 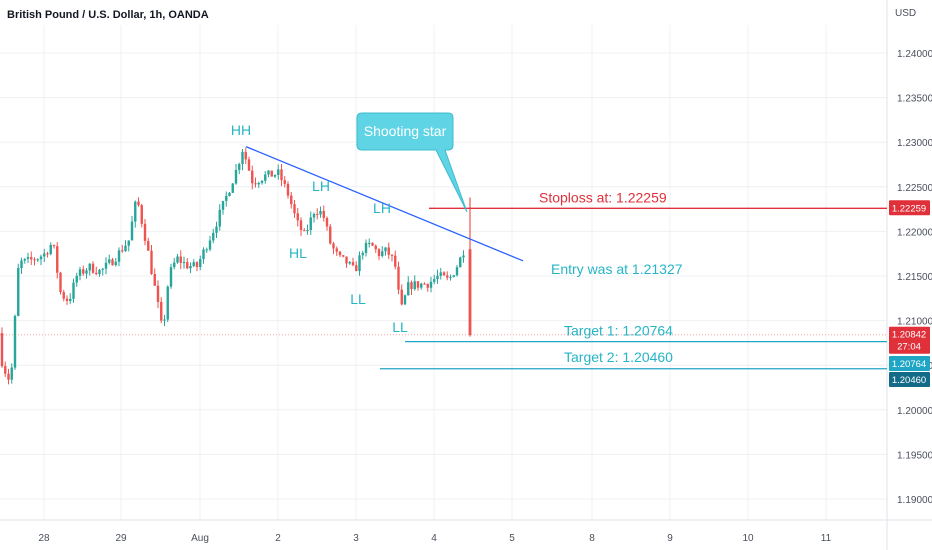 I want to click on chart-title: British Pound / U.S. Dollar, 1h, OANDA, so click(x=108, y=15).